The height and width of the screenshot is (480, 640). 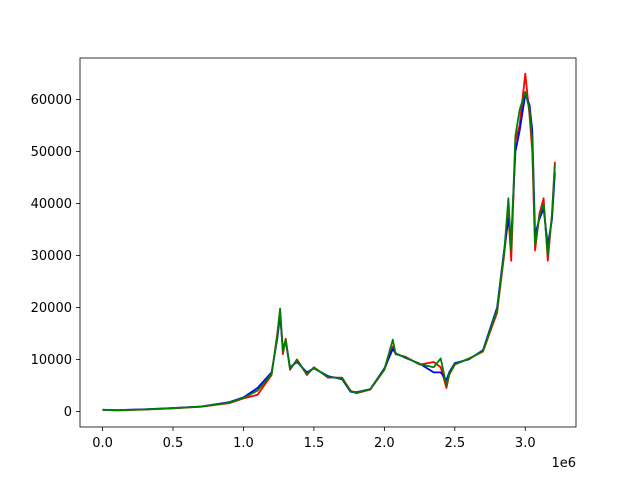 What do you see at coordinates (454, 443) in the screenshot?
I see `x-tick-label: 2.5` at bounding box center [454, 443].